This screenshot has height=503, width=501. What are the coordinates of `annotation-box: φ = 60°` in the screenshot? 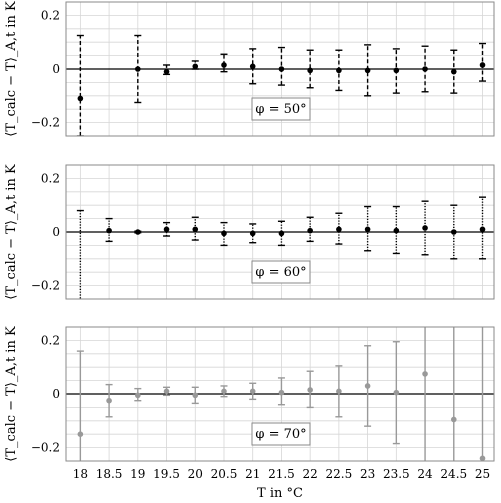 It's located at (281, 272).